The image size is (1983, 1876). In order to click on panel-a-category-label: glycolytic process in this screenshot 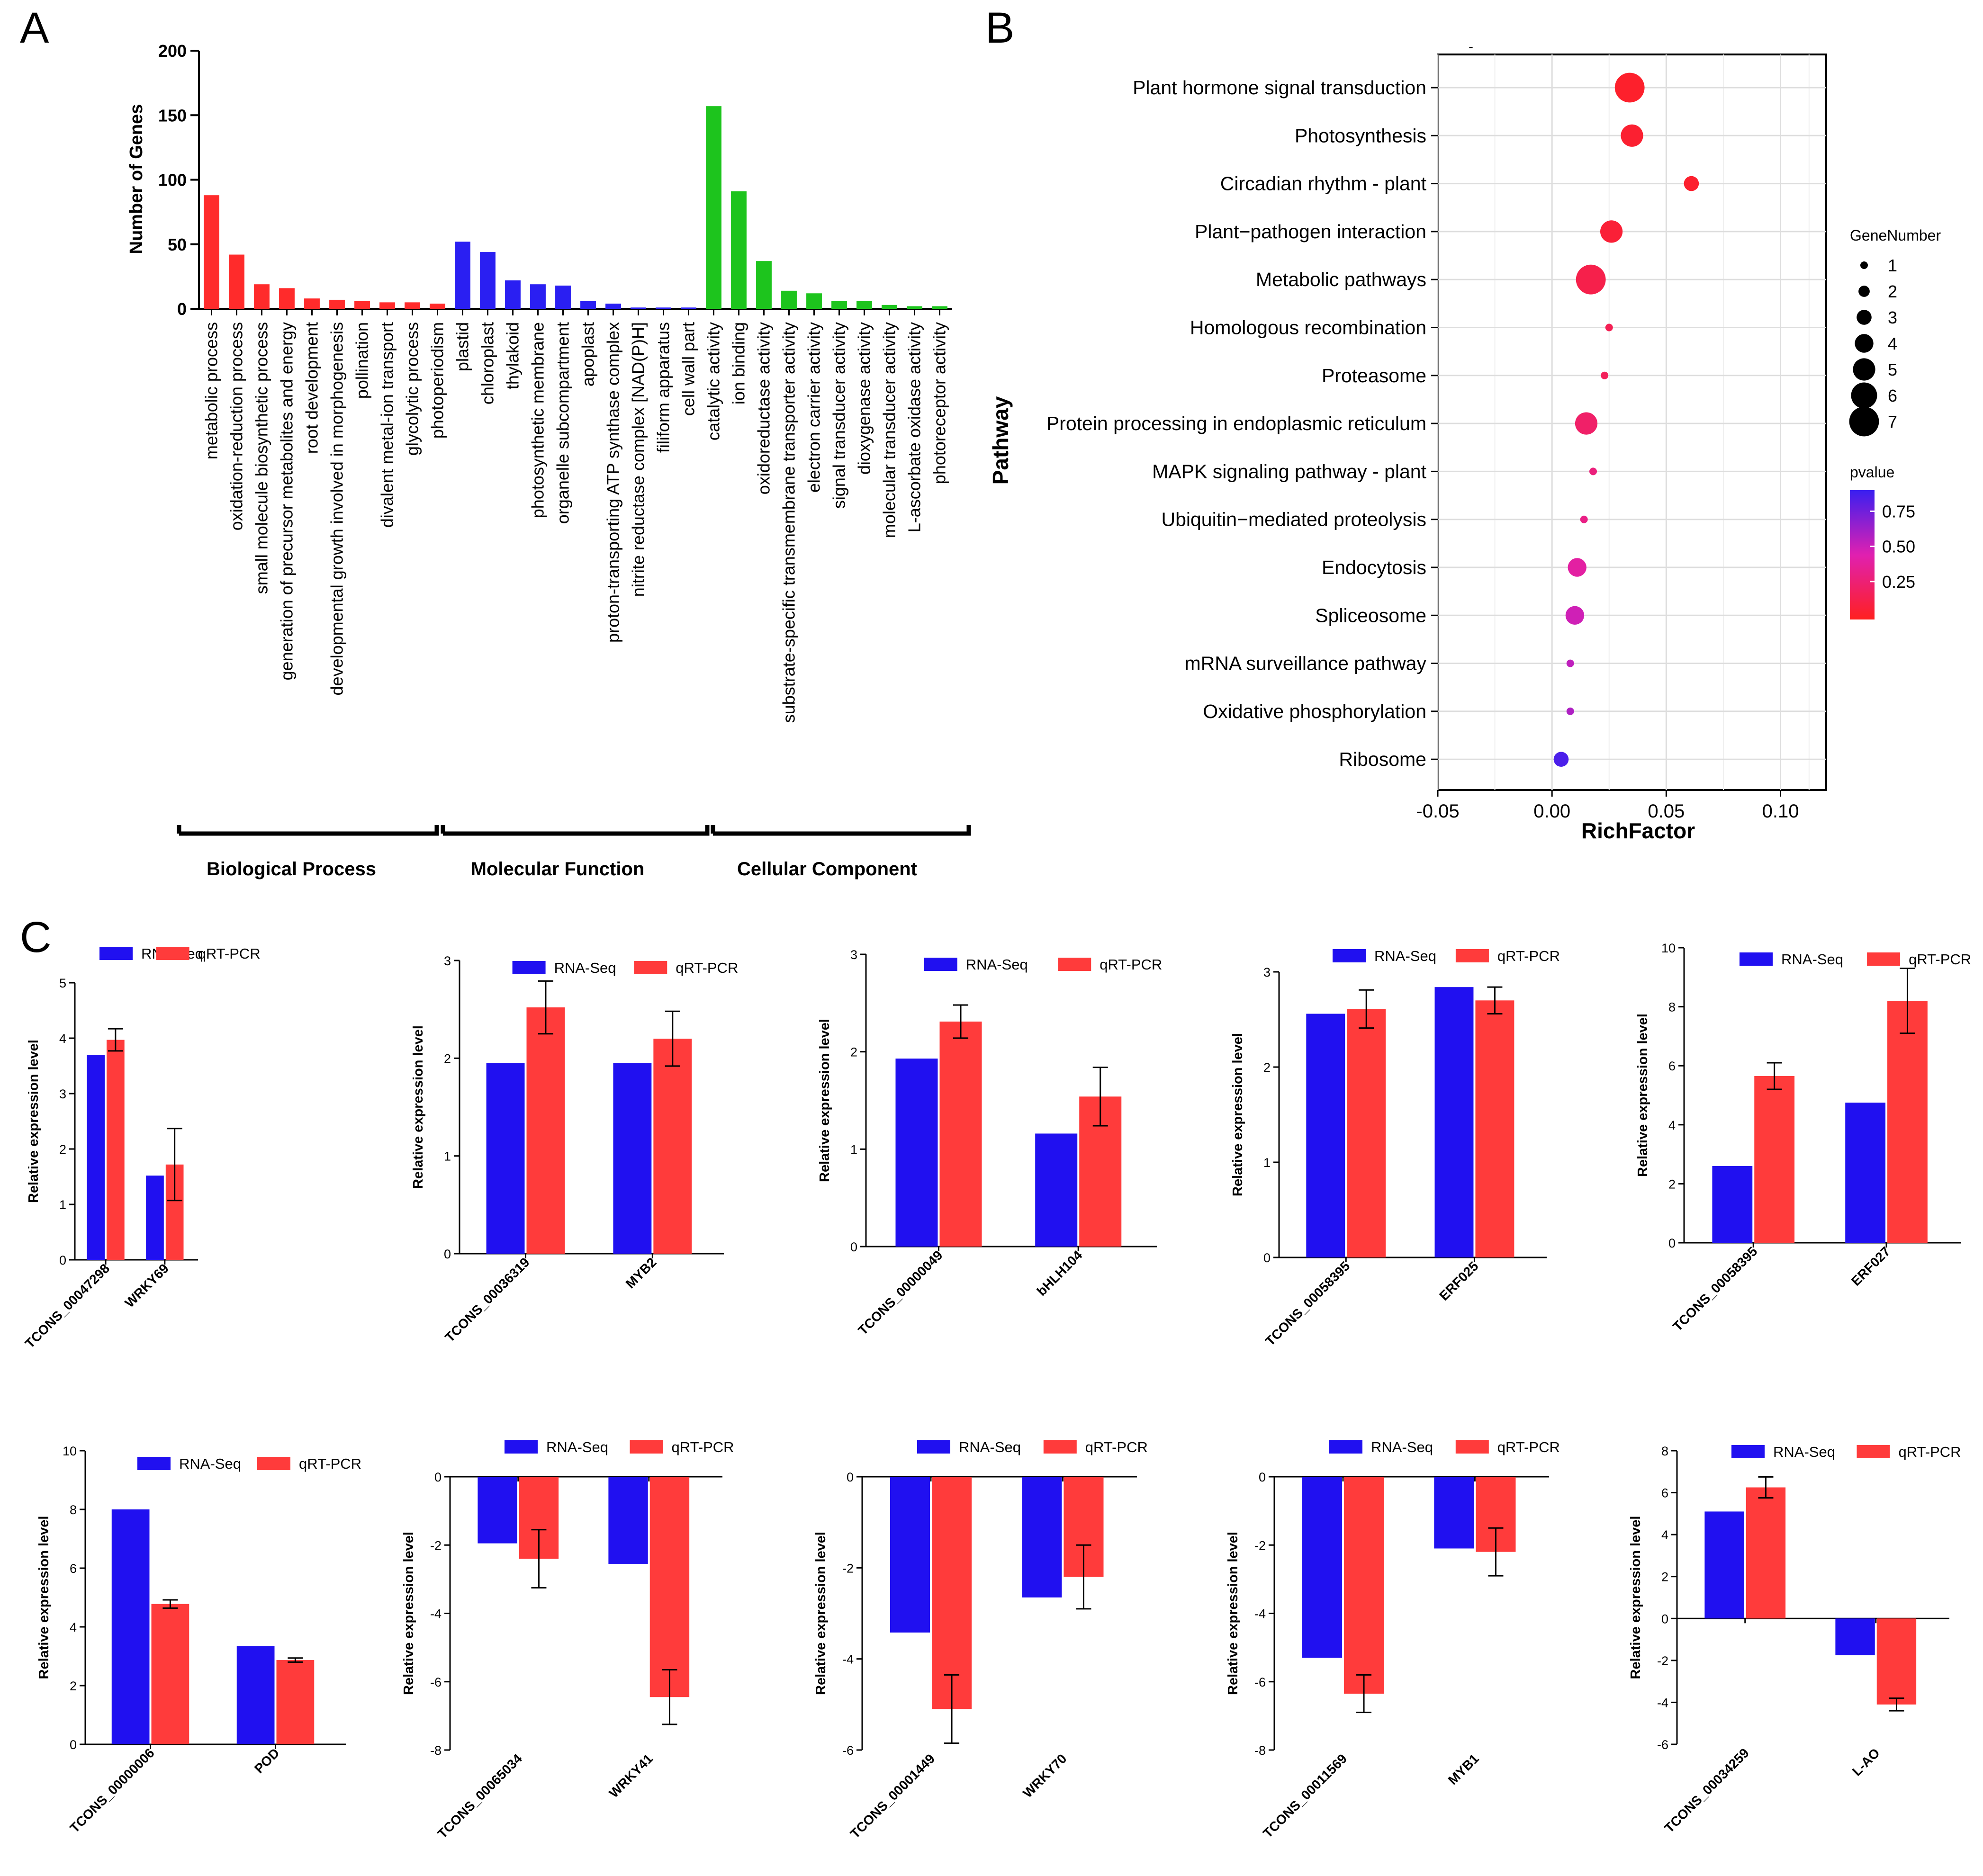, I will do `click(413, 389)`.